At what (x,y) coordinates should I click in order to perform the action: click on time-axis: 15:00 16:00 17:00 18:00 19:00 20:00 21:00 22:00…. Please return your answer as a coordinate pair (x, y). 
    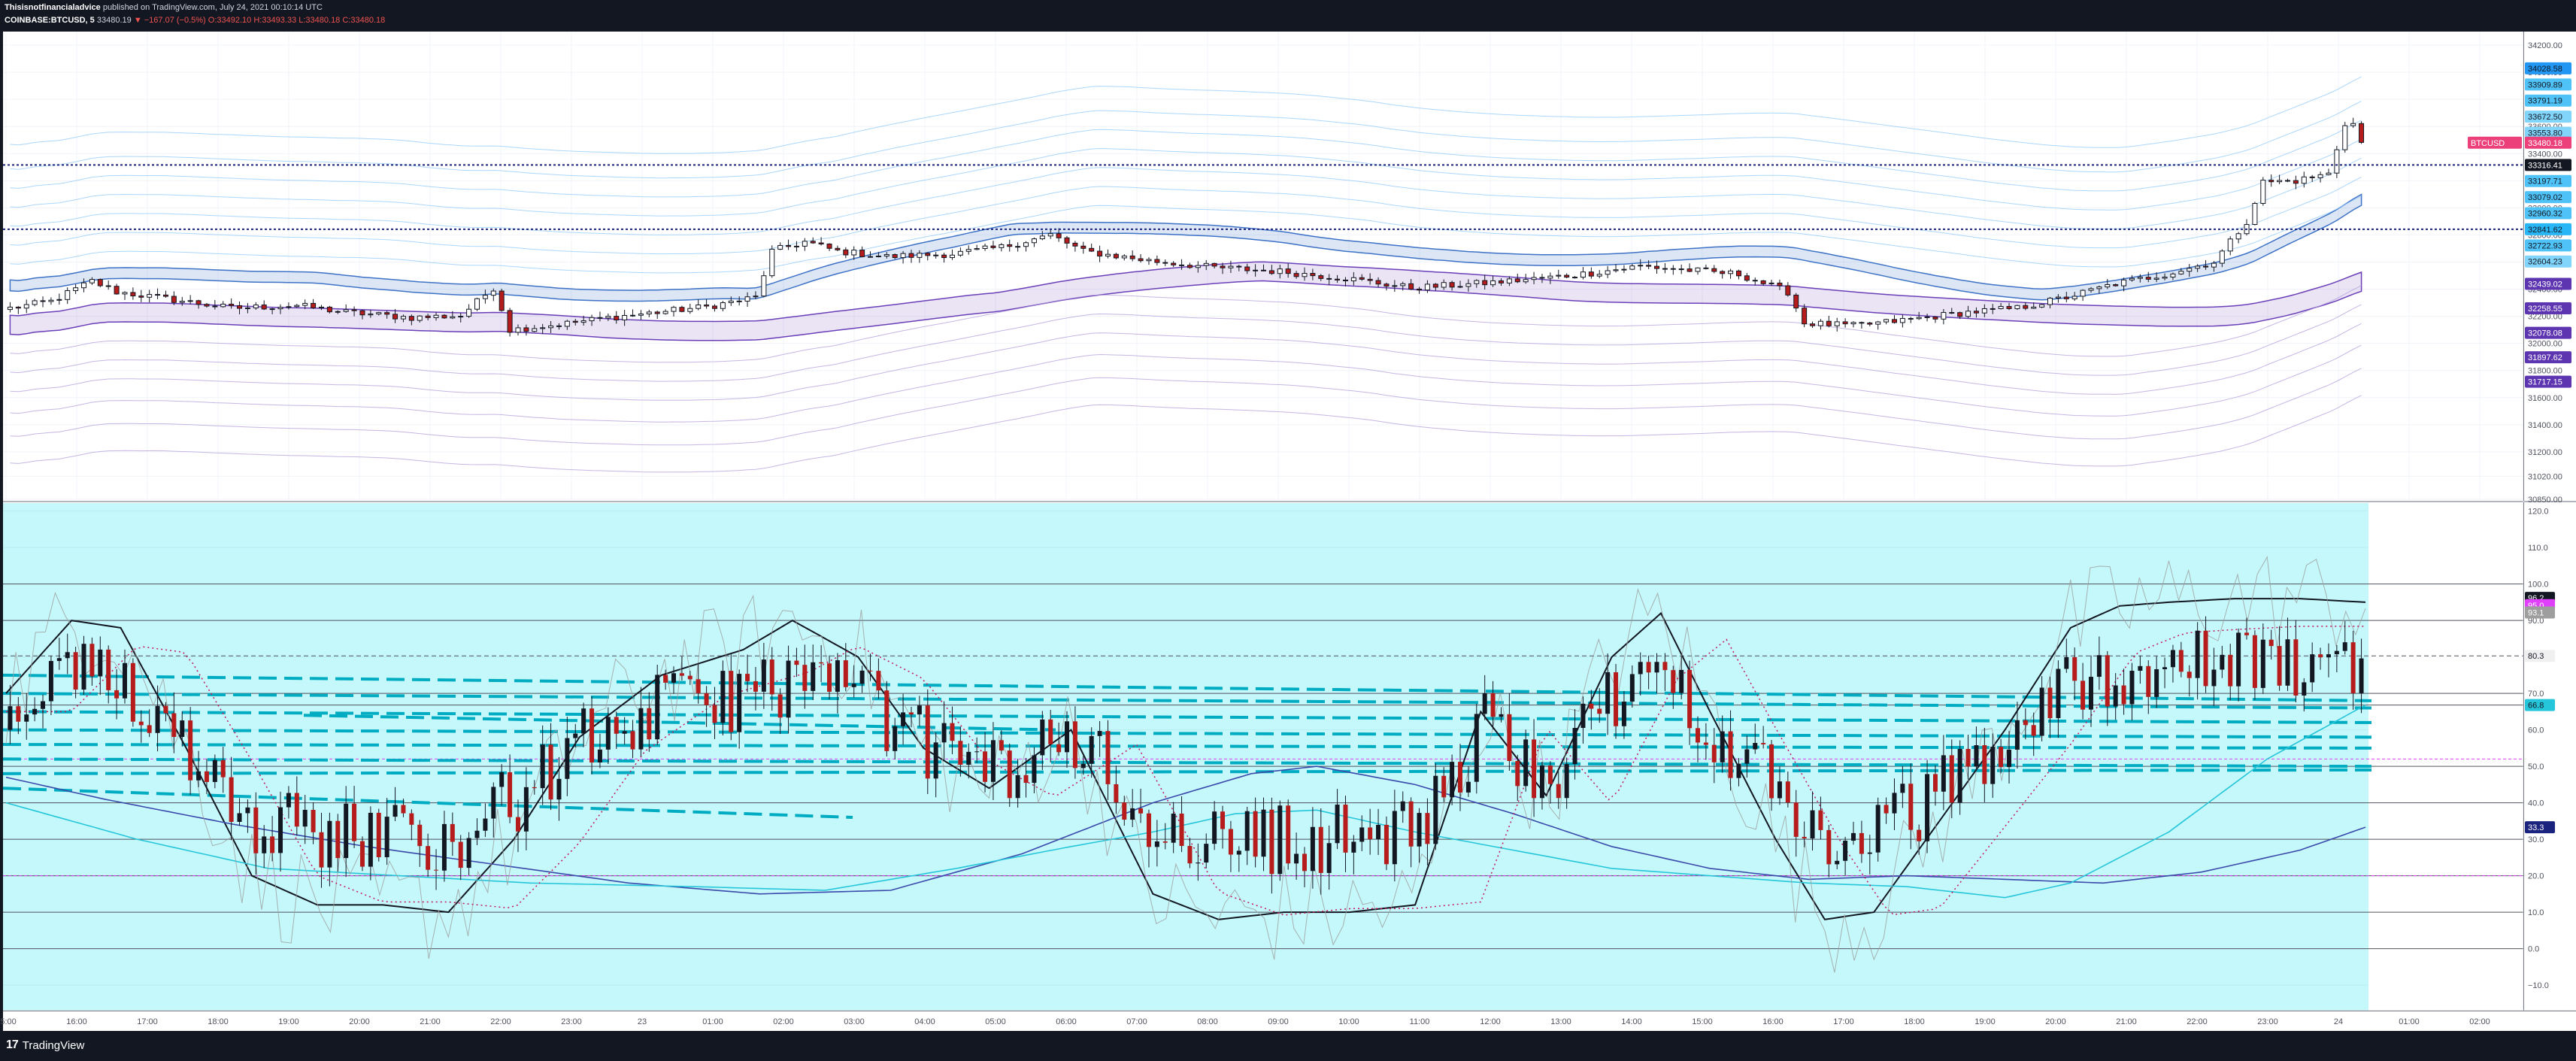
    Looking at the image, I should click on (1245, 1021).